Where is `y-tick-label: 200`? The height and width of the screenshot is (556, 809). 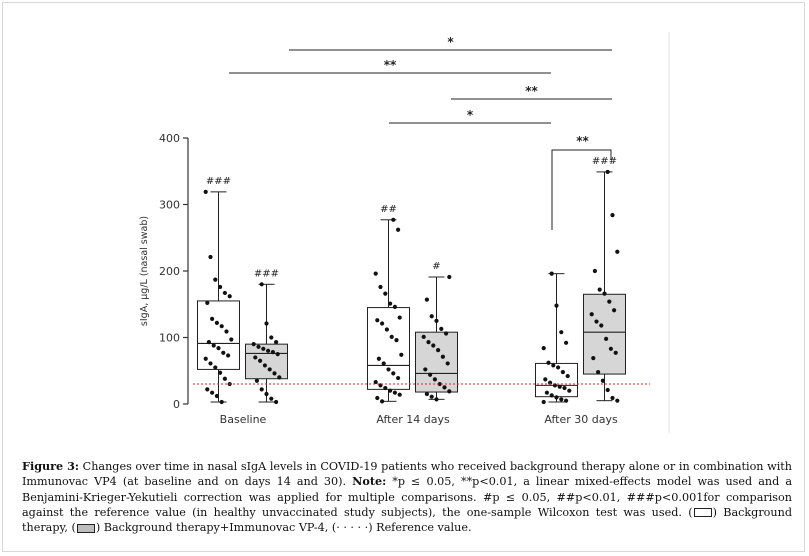 y-tick-label: 200 is located at coordinates (169, 271).